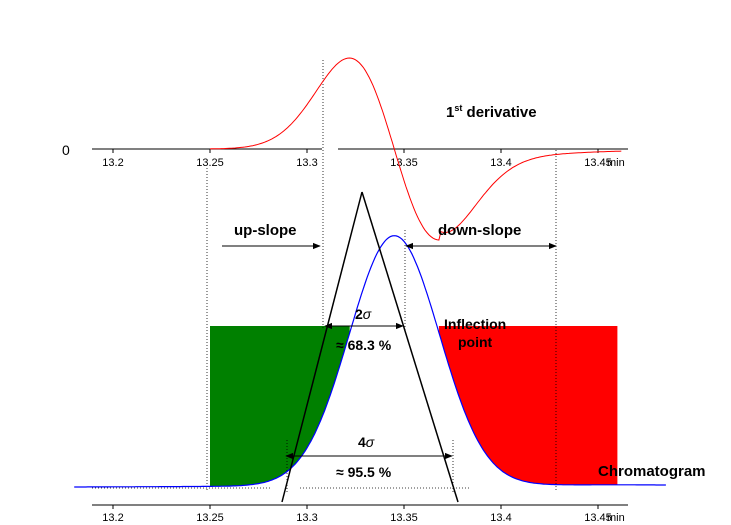 The width and height of the screenshot is (731, 525). Describe the element at coordinates (66, 150) in the screenshot. I see `zero-label: 0` at that location.